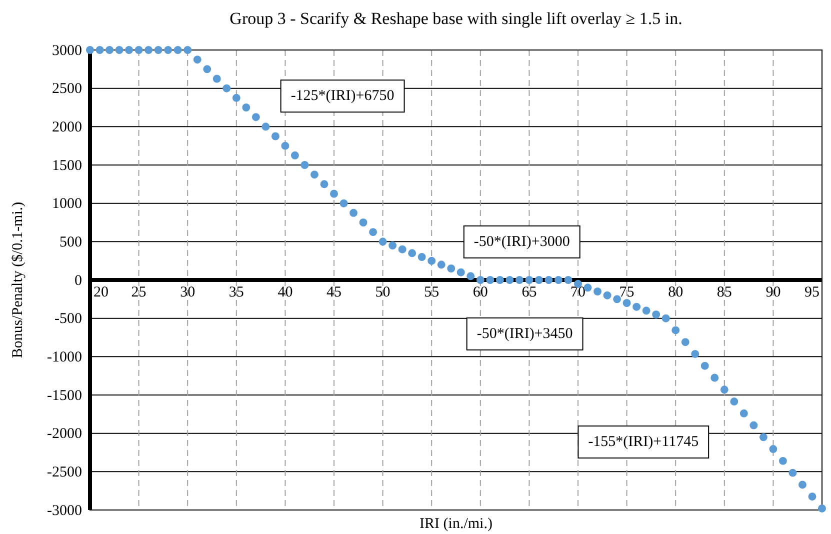 The width and height of the screenshot is (831, 534). What do you see at coordinates (18, 280) in the screenshot?
I see `y-axis-title: Bonus/Penalty ($/0.1-mi.)` at bounding box center [18, 280].